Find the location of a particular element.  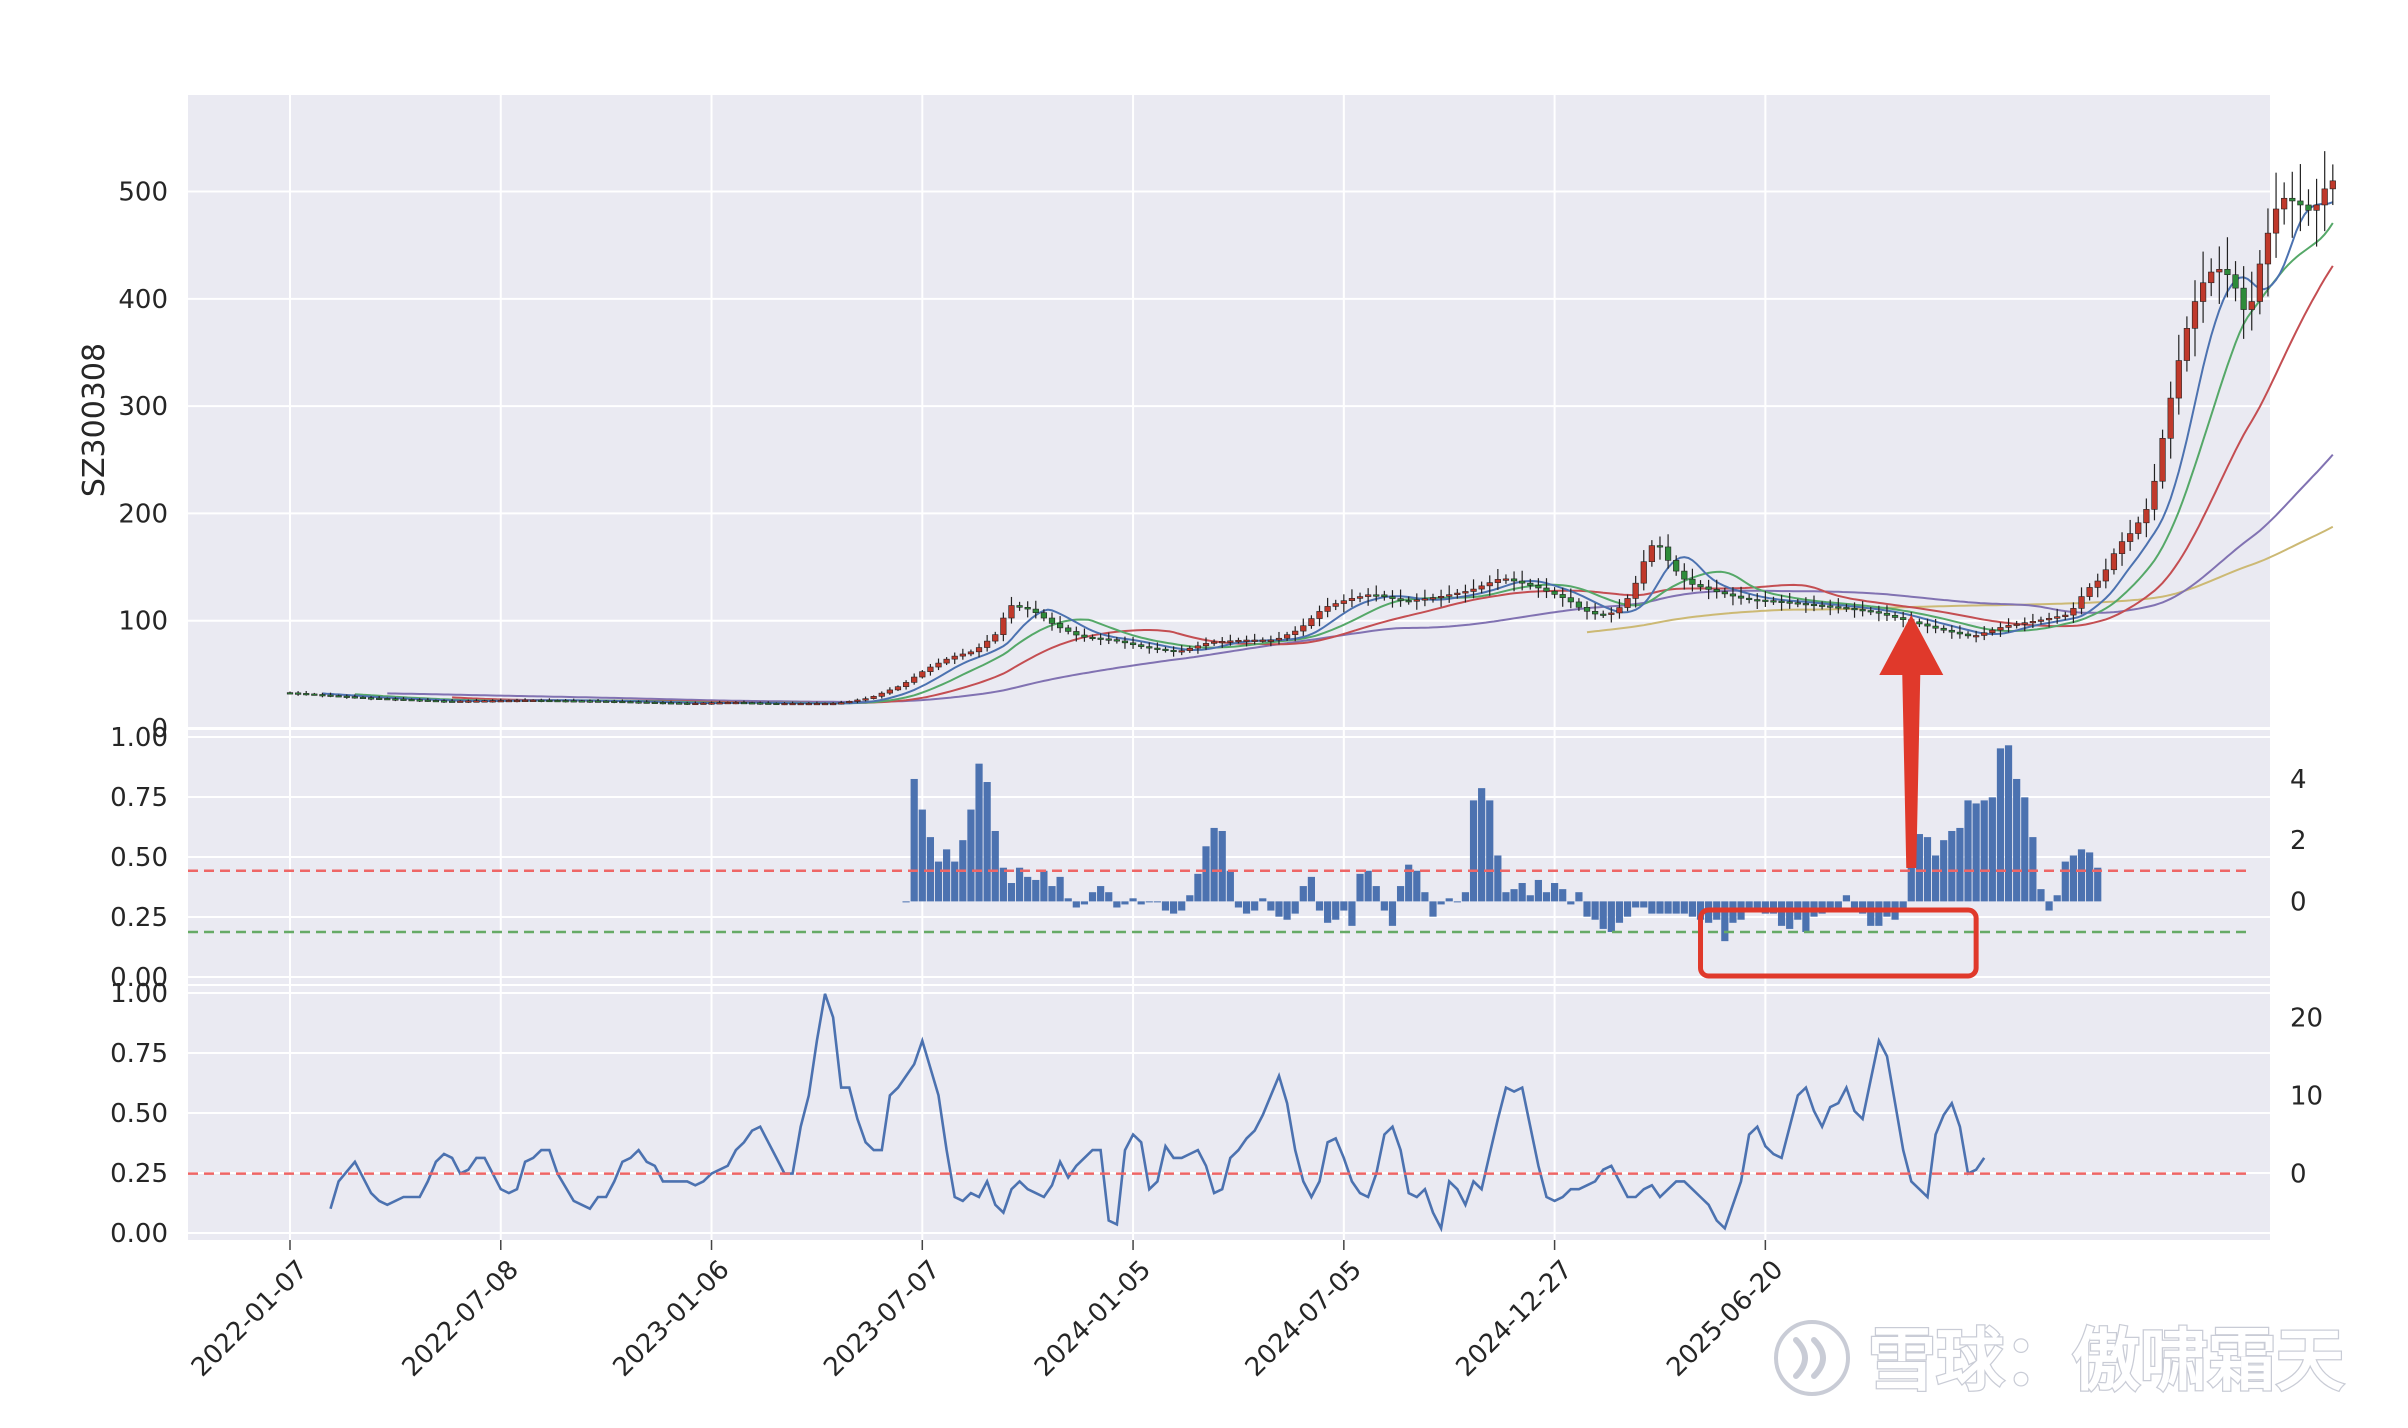

osc-left-tick-label: 0.50 is located at coordinates (139, 1114).